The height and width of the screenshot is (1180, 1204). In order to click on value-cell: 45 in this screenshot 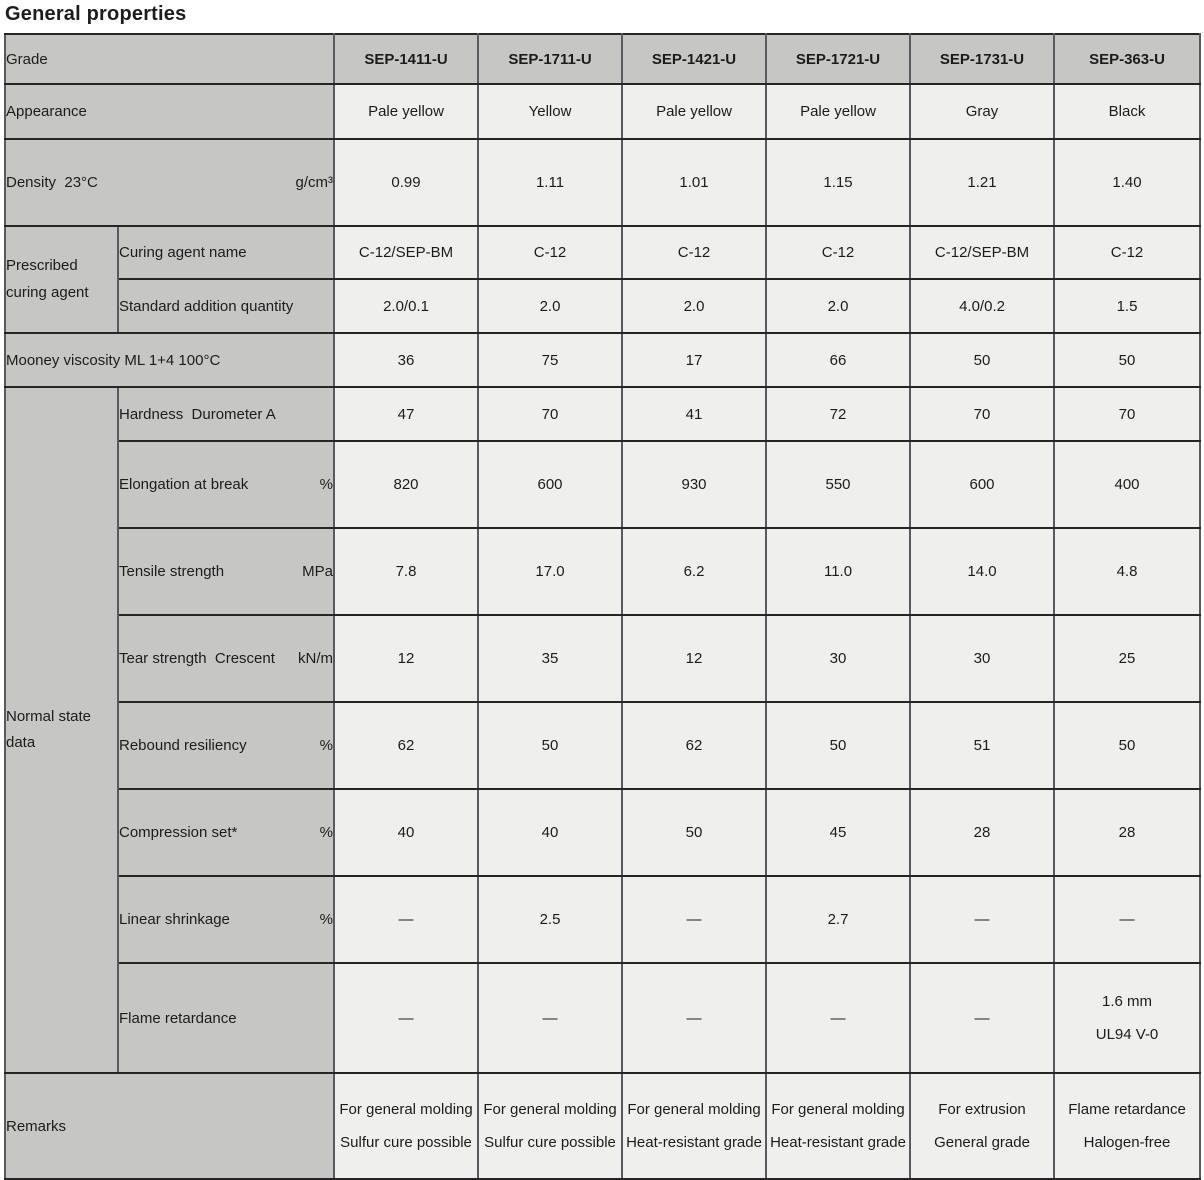, I will do `click(838, 832)`.